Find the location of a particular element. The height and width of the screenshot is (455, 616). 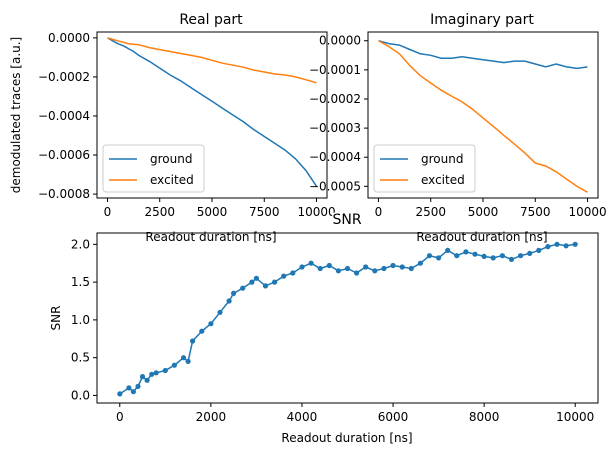

snr-title: SNR is located at coordinates (346, 220).